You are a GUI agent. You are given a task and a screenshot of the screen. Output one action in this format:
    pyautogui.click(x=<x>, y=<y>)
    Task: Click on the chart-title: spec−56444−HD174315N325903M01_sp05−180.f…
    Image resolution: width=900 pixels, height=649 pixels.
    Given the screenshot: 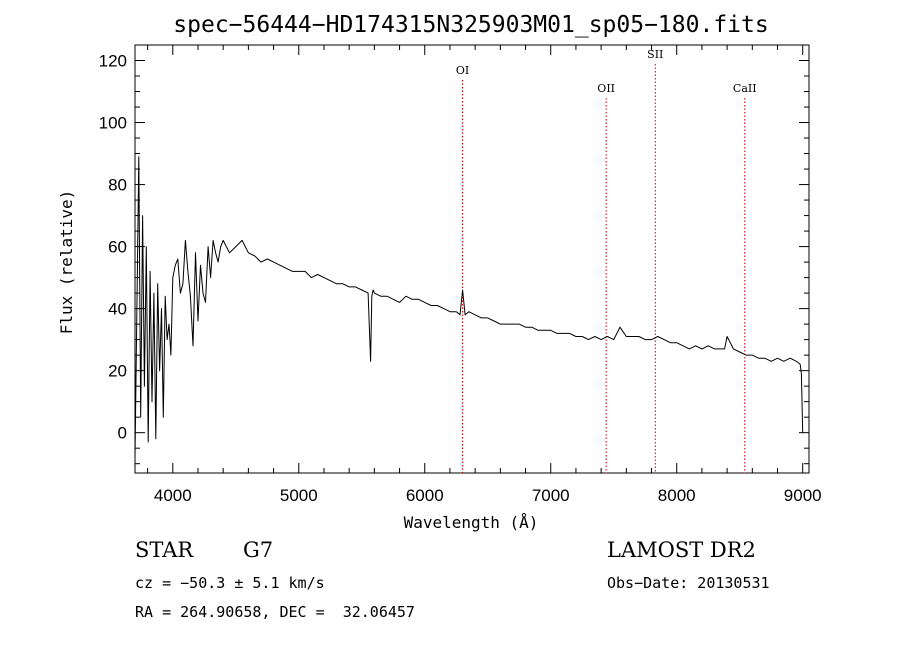 What is the action you would take?
    pyautogui.click(x=470, y=25)
    